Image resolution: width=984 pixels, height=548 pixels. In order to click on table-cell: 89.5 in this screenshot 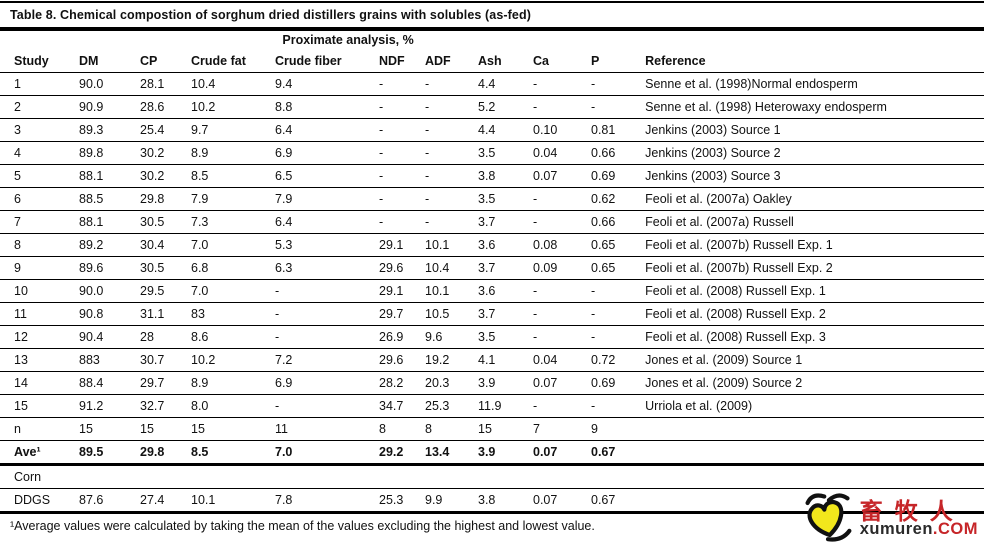, I will do `click(95, 453)`.